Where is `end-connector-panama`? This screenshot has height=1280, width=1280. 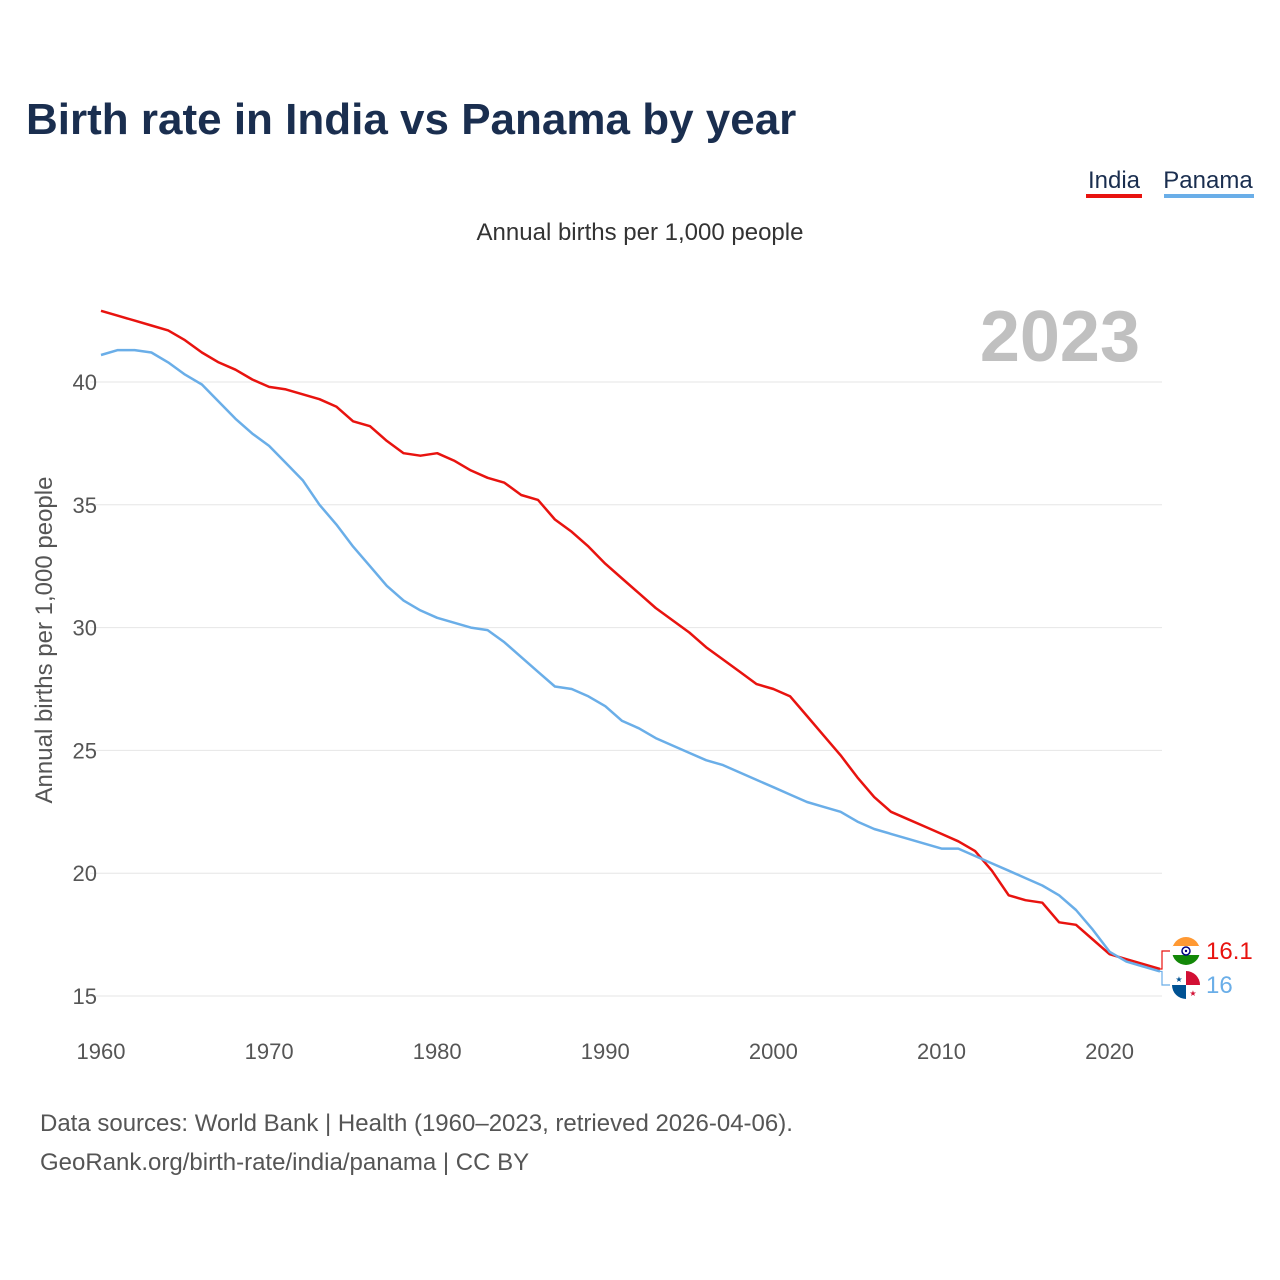
end-connector-panama is located at coordinates (1165, 978).